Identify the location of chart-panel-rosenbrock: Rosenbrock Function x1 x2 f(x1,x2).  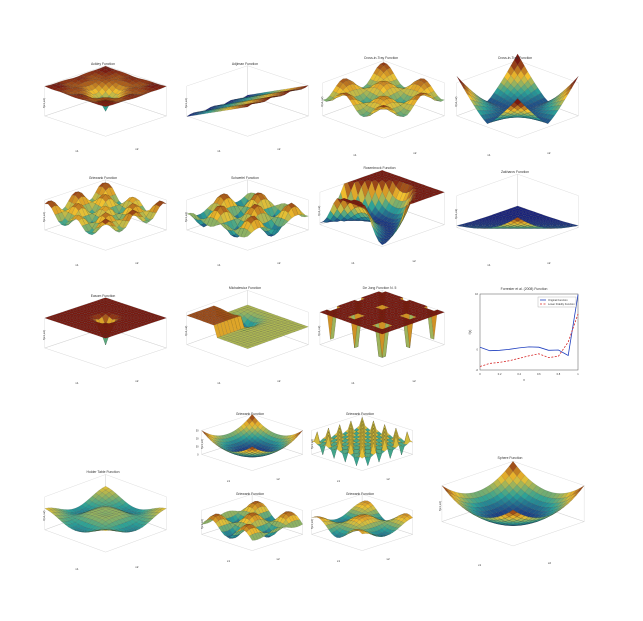
(379, 216).